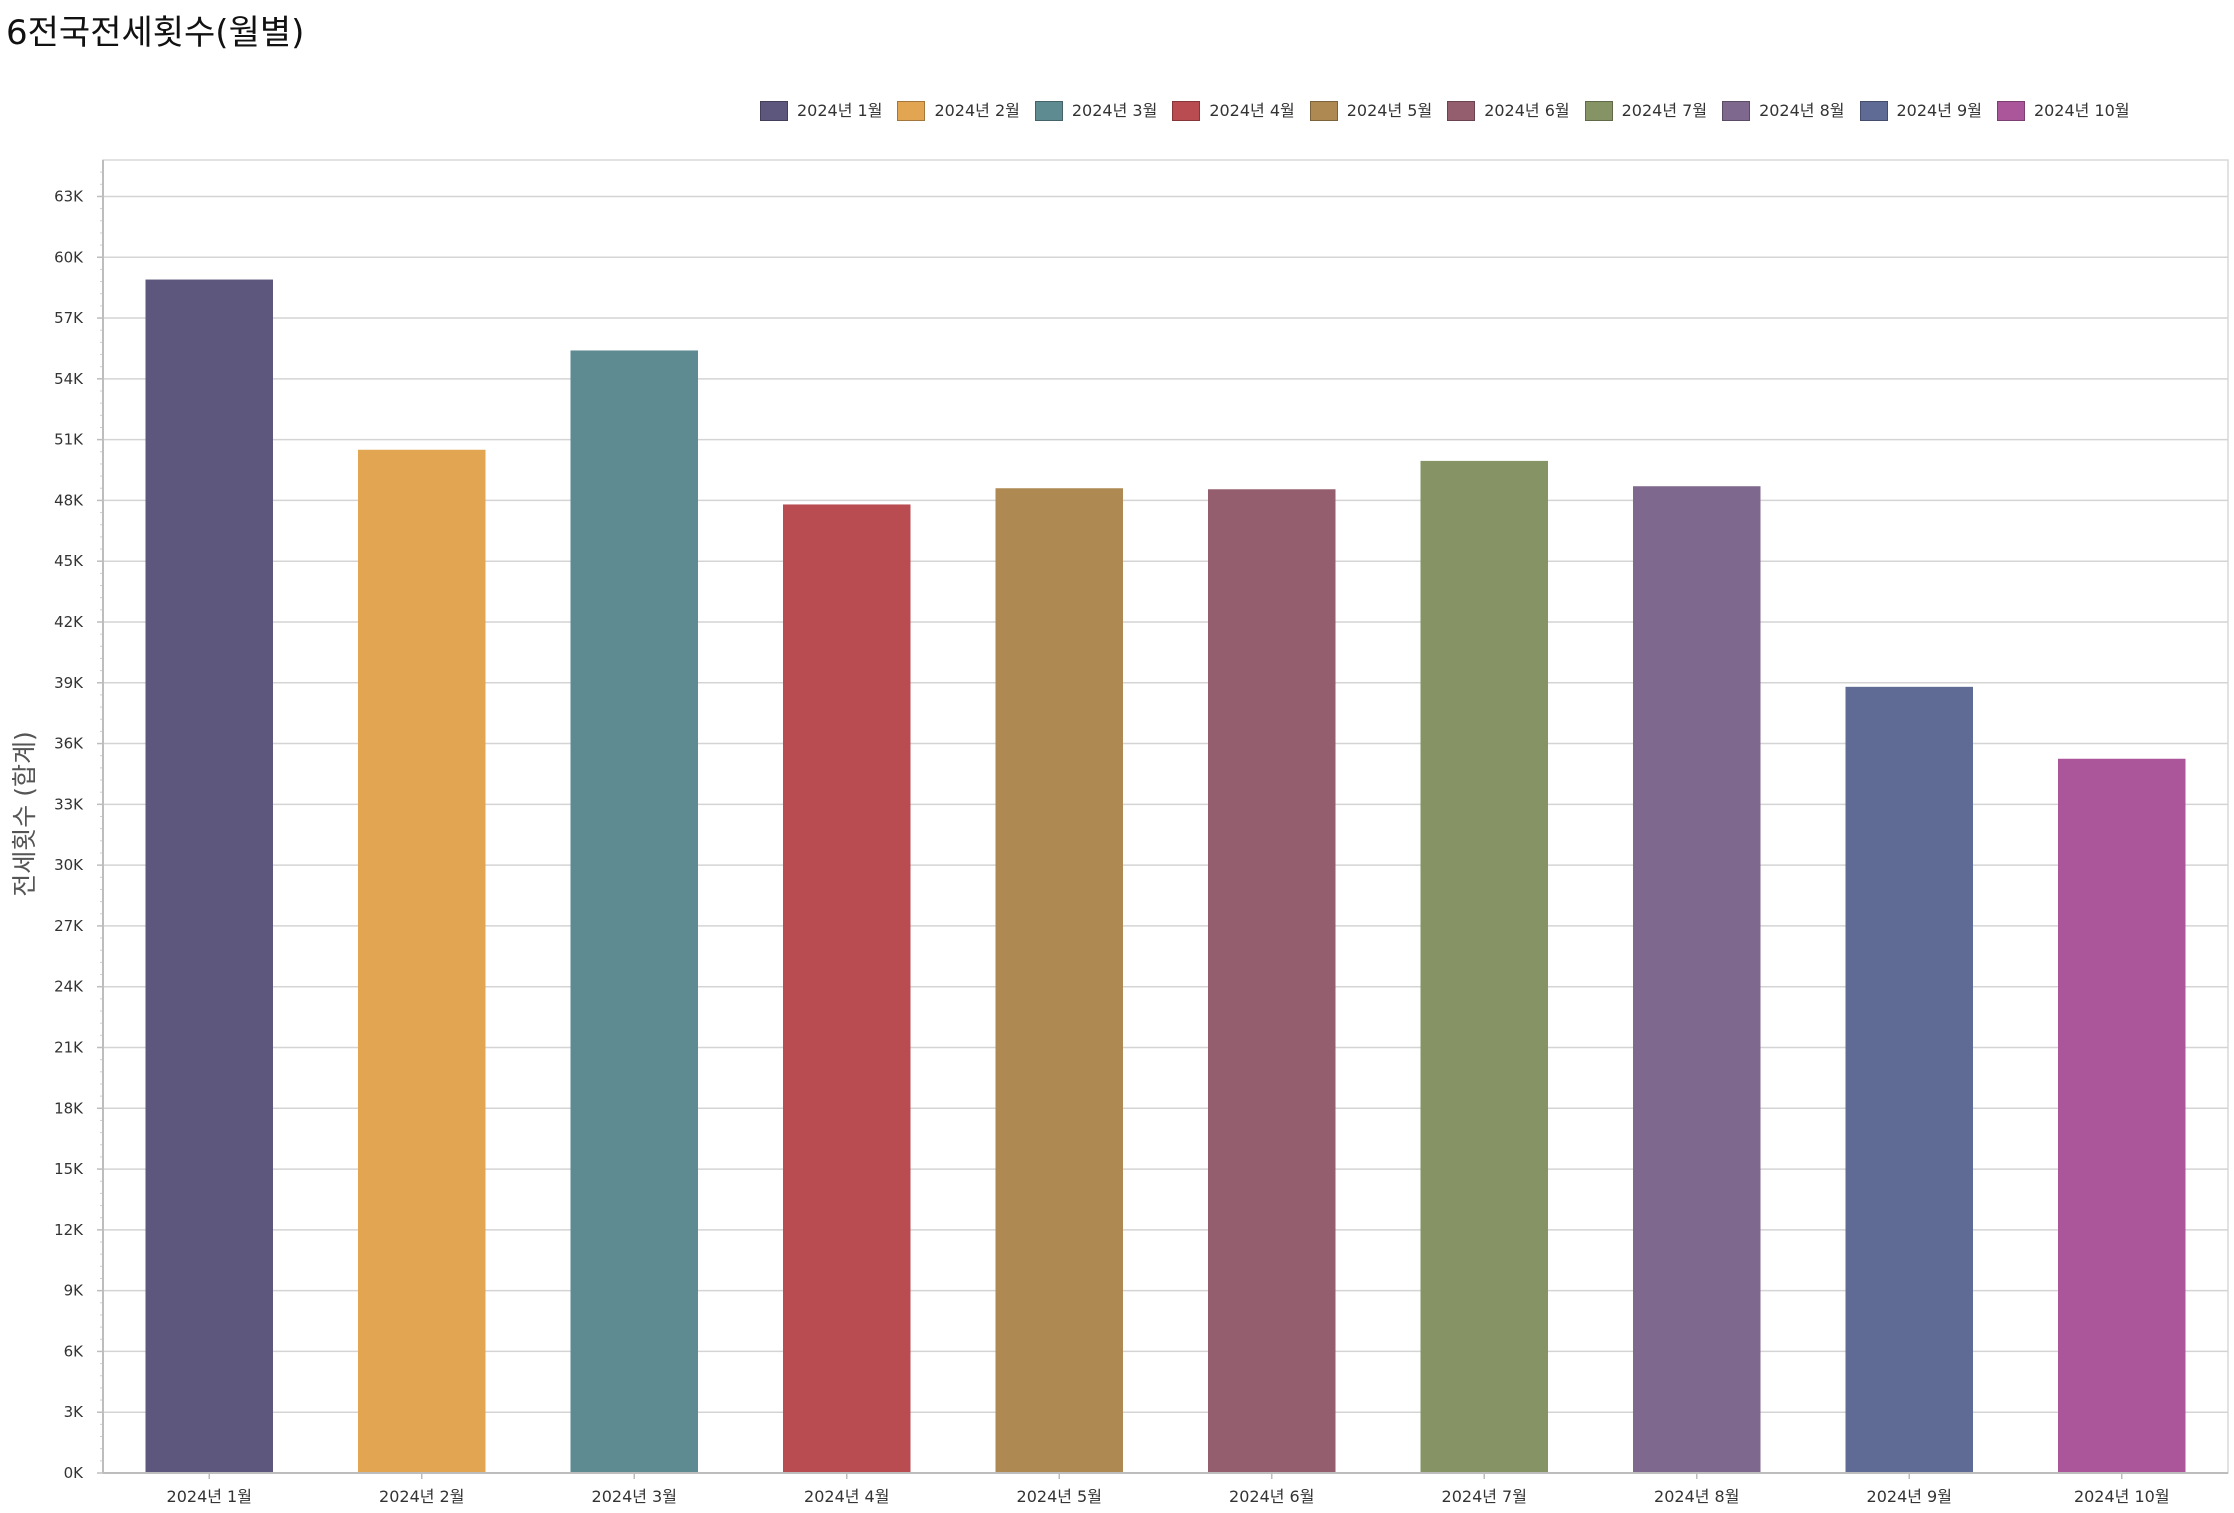 The image size is (2234, 1513). I want to click on y-tick-label: 30K, so click(69, 865).